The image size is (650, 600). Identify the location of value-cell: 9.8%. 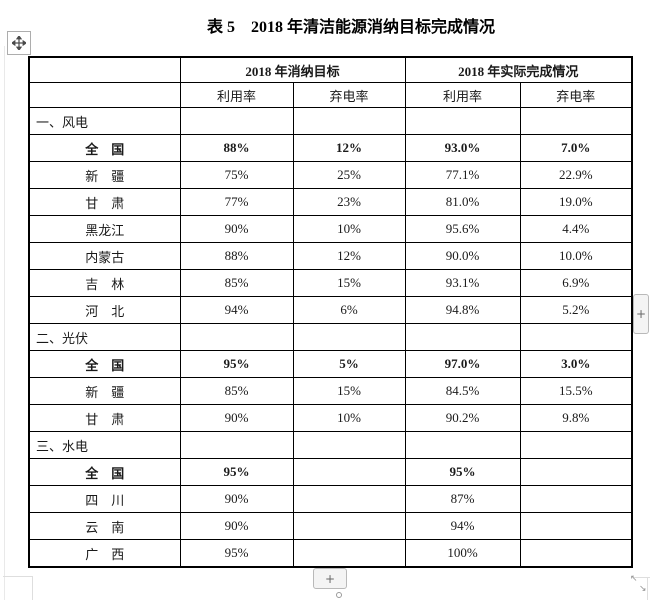
(576, 418).